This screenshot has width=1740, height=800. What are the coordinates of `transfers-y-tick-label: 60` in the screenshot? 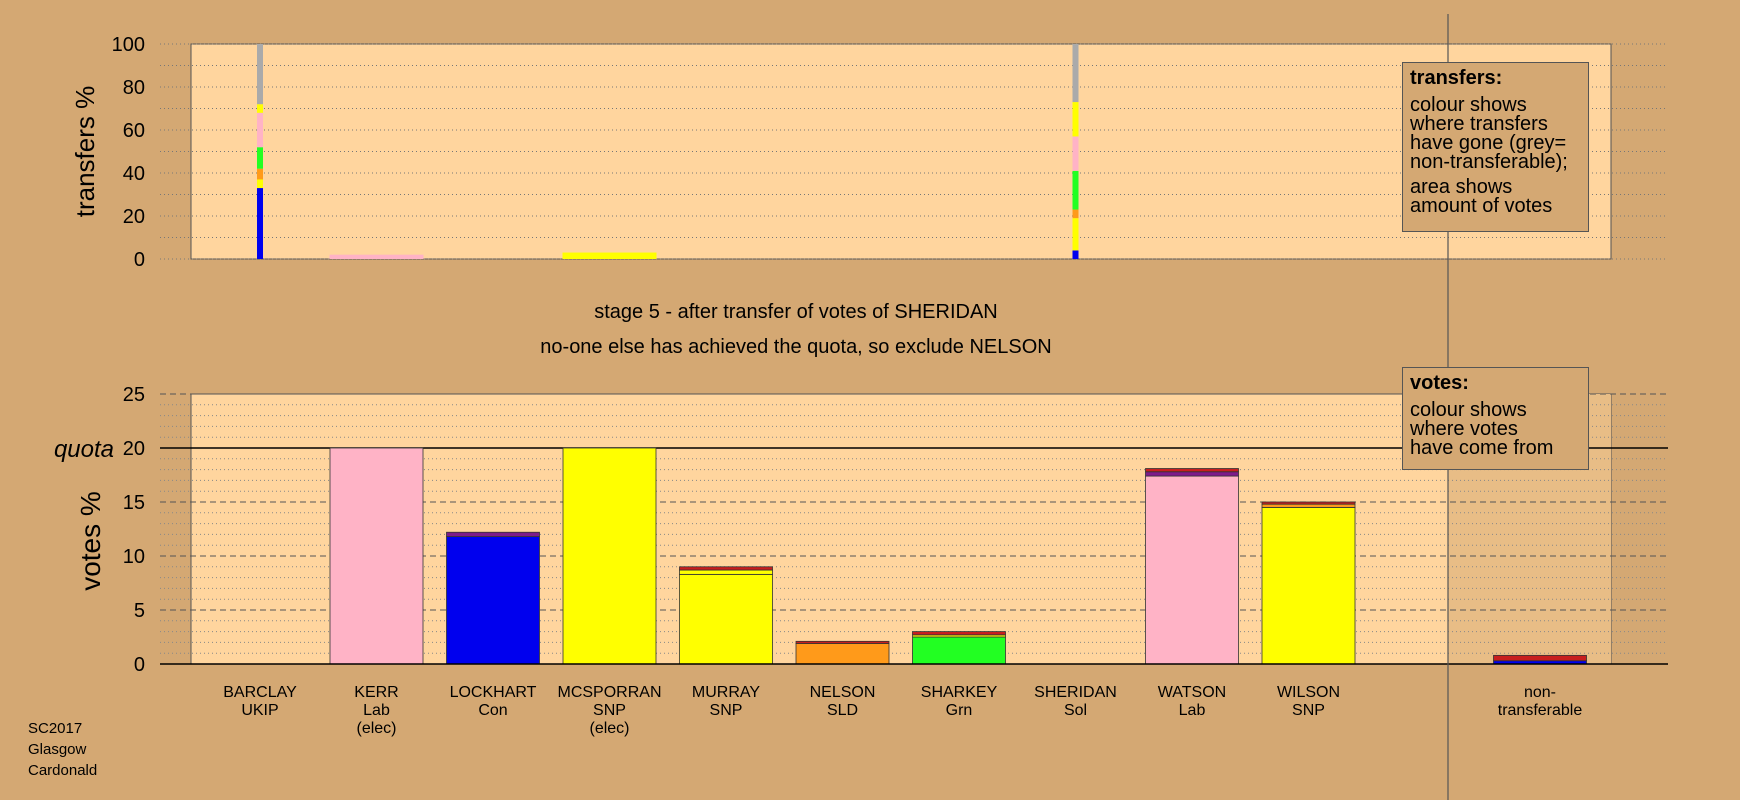 It's located at (134, 131).